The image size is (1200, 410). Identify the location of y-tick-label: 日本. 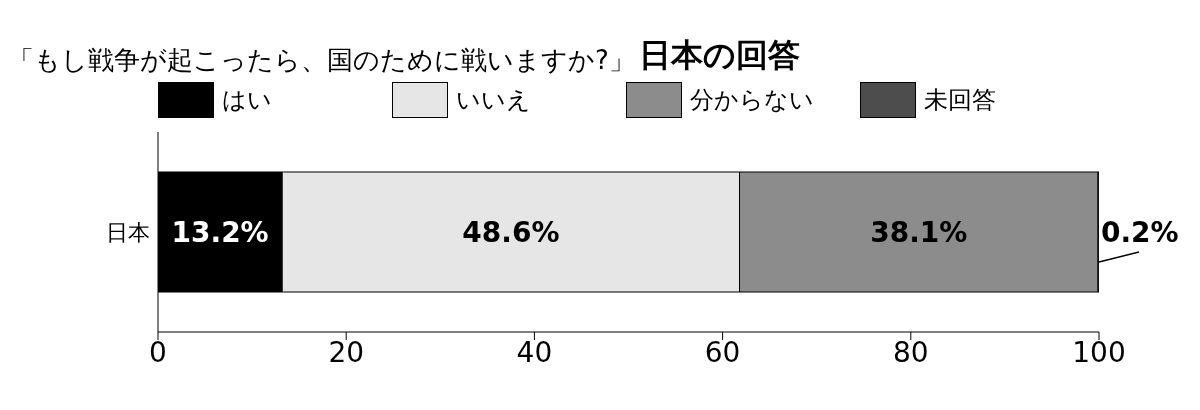
(128, 232).